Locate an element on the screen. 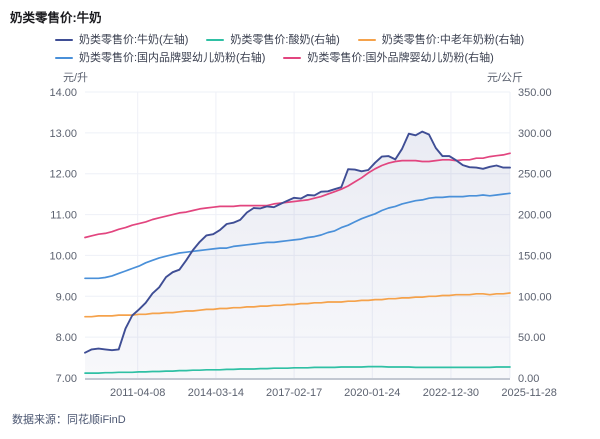 This screenshot has width=600, height=439. page-title: 奶类零售价:牛奶 is located at coordinates (56, 18).